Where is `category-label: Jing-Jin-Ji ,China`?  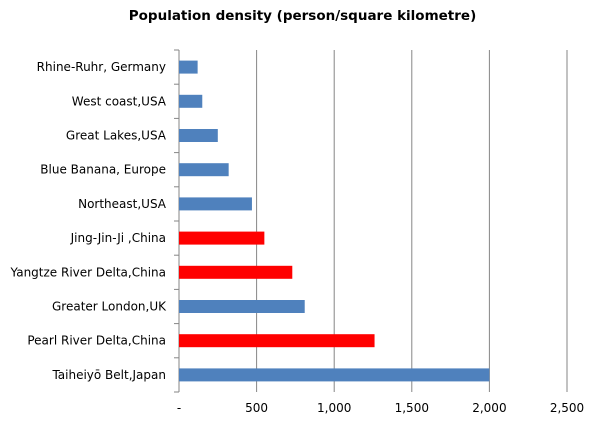
category-label: Jing-Jin-Ji ,China is located at coordinates (118, 238).